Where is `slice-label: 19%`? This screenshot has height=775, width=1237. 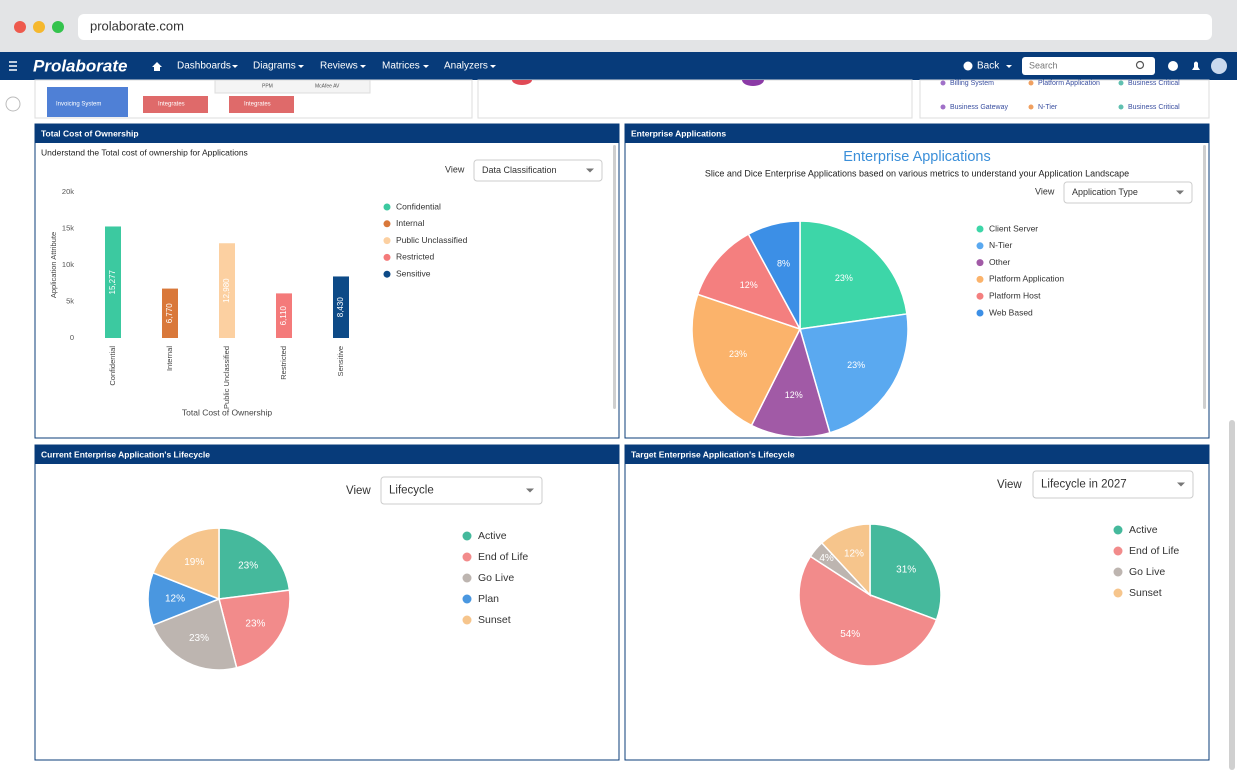 slice-label: 19% is located at coordinates (194, 562).